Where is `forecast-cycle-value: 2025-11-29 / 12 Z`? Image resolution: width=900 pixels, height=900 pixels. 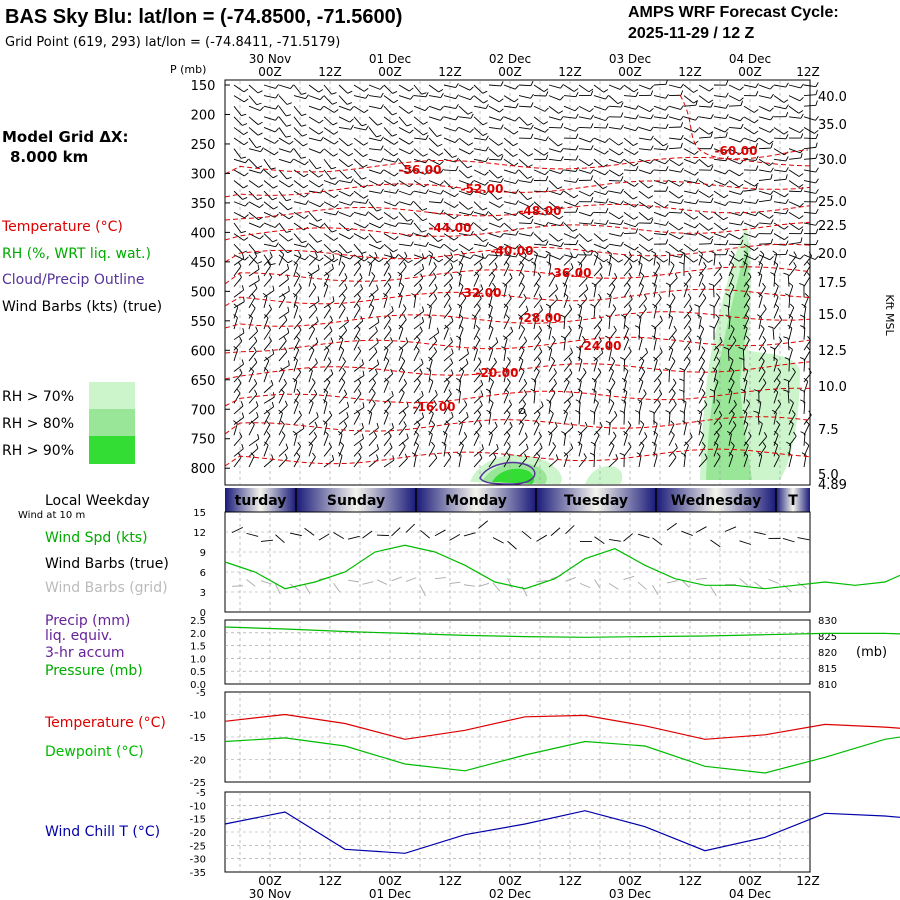
forecast-cycle-value: 2025-11-29 / 12 Z is located at coordinates (691, 33).